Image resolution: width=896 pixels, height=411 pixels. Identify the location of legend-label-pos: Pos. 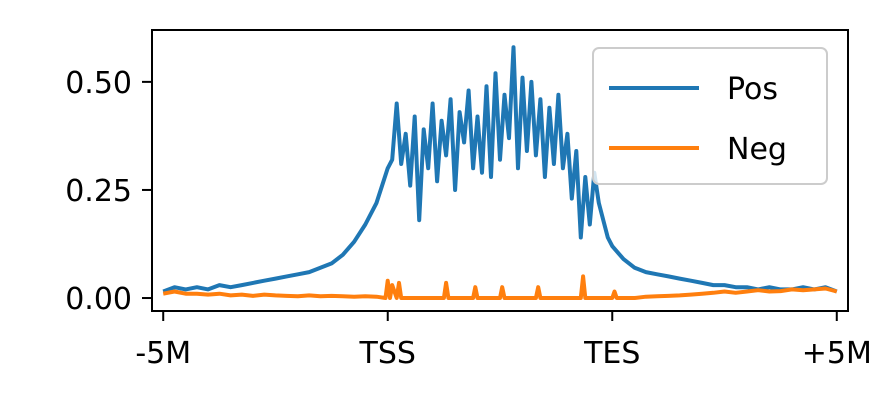
(752, 89).